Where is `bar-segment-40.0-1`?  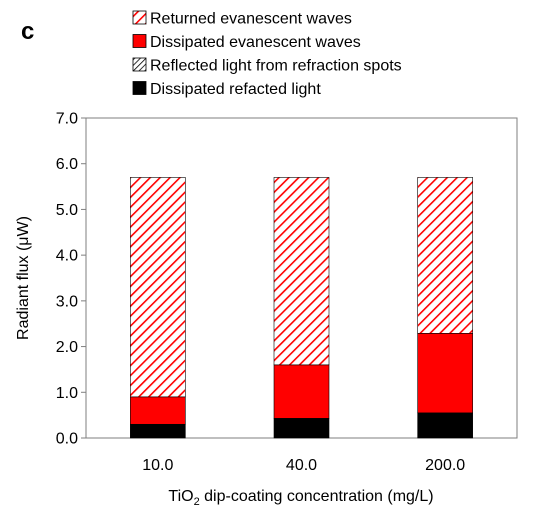 bar-segment-40.0-1 is located at coordinates (301, 428).